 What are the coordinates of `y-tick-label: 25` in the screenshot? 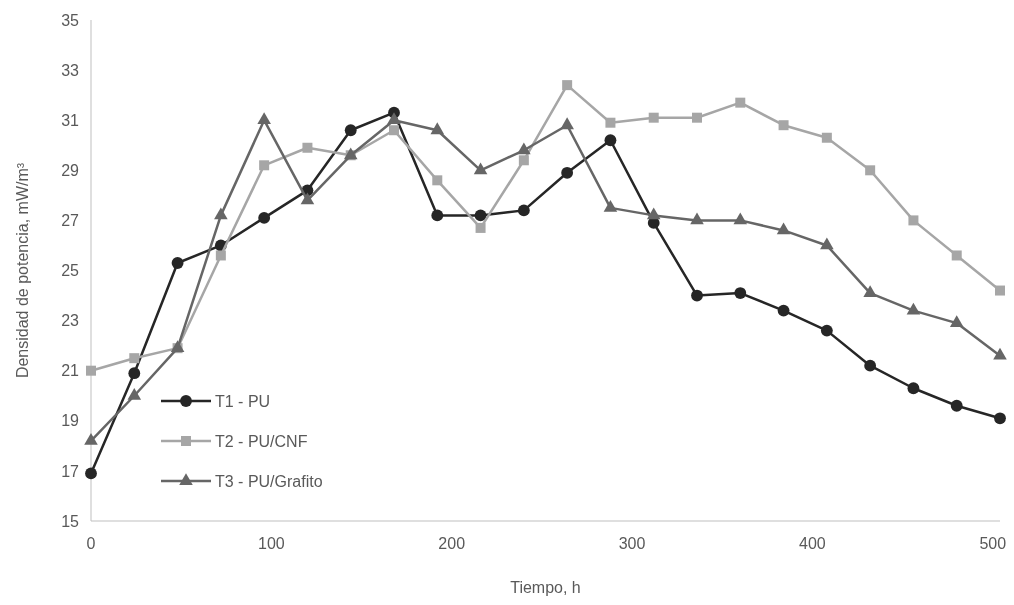 It's located at (70, 271).